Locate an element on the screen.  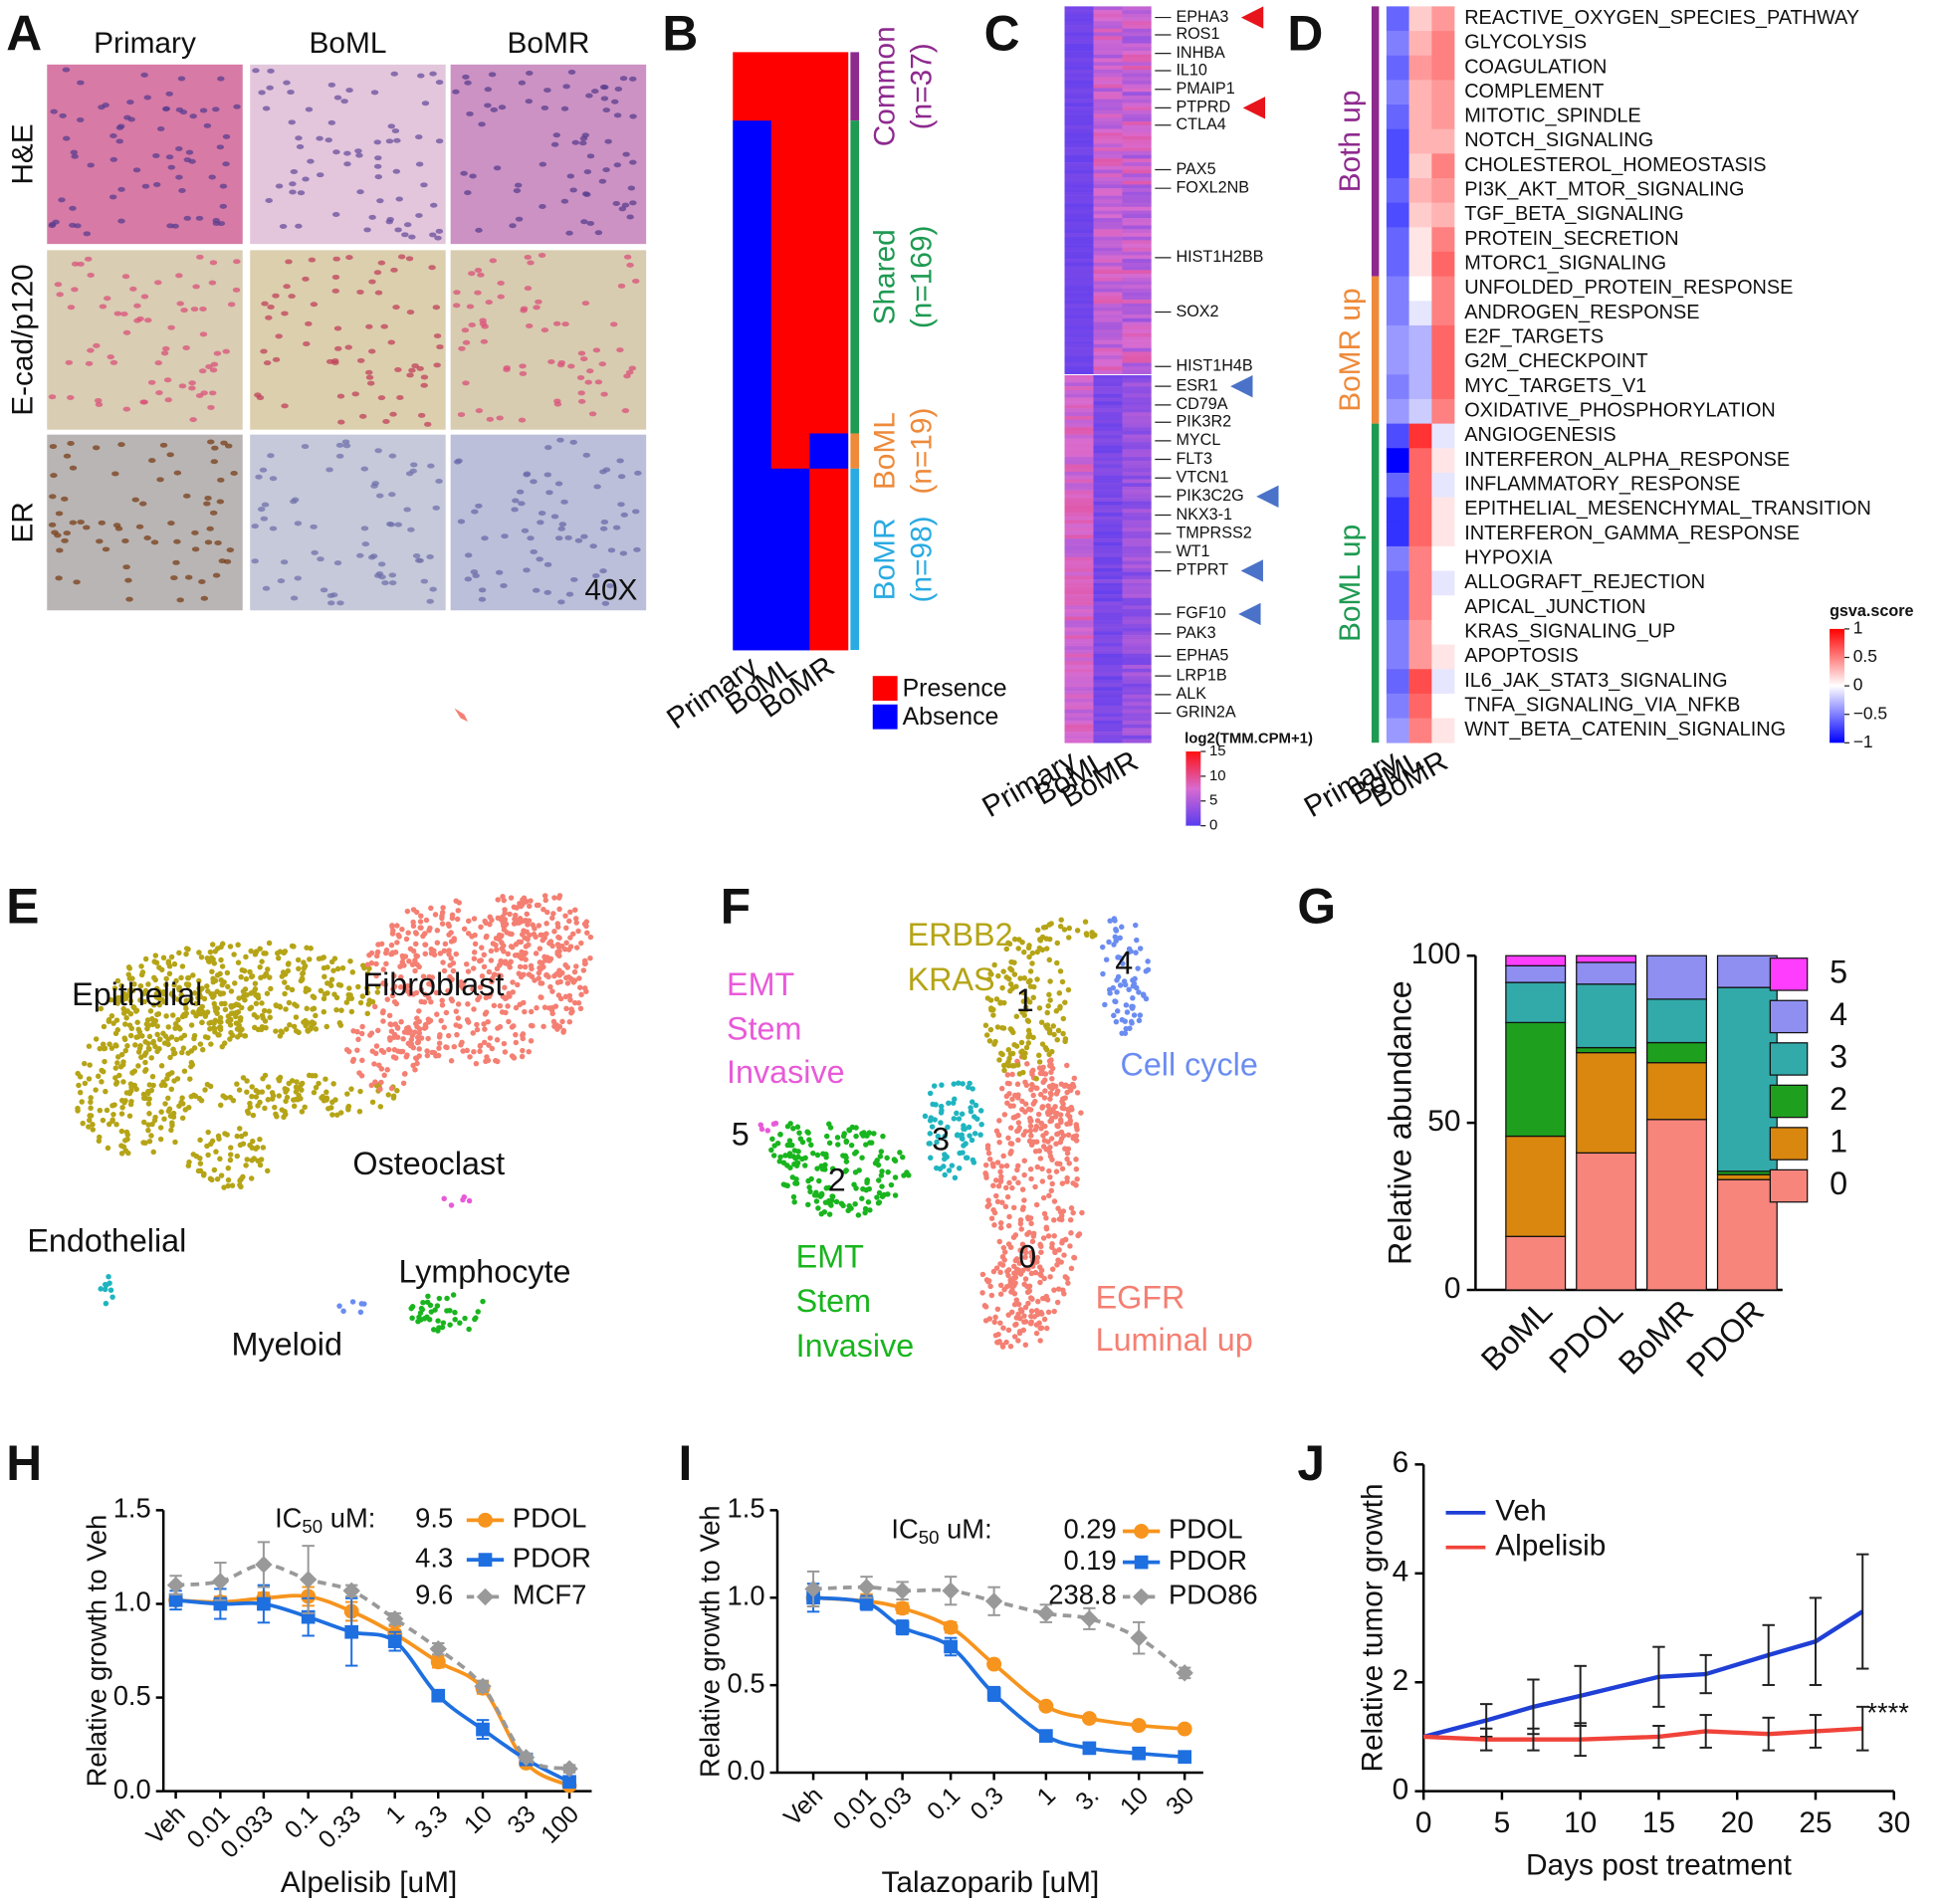
legend-label: PDOR is located at coordinates (1208, 1560).